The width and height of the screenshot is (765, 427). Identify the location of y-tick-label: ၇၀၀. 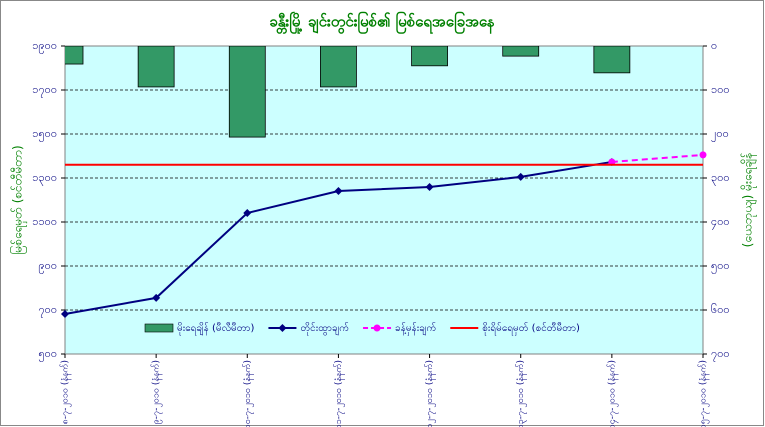
(47, 310).